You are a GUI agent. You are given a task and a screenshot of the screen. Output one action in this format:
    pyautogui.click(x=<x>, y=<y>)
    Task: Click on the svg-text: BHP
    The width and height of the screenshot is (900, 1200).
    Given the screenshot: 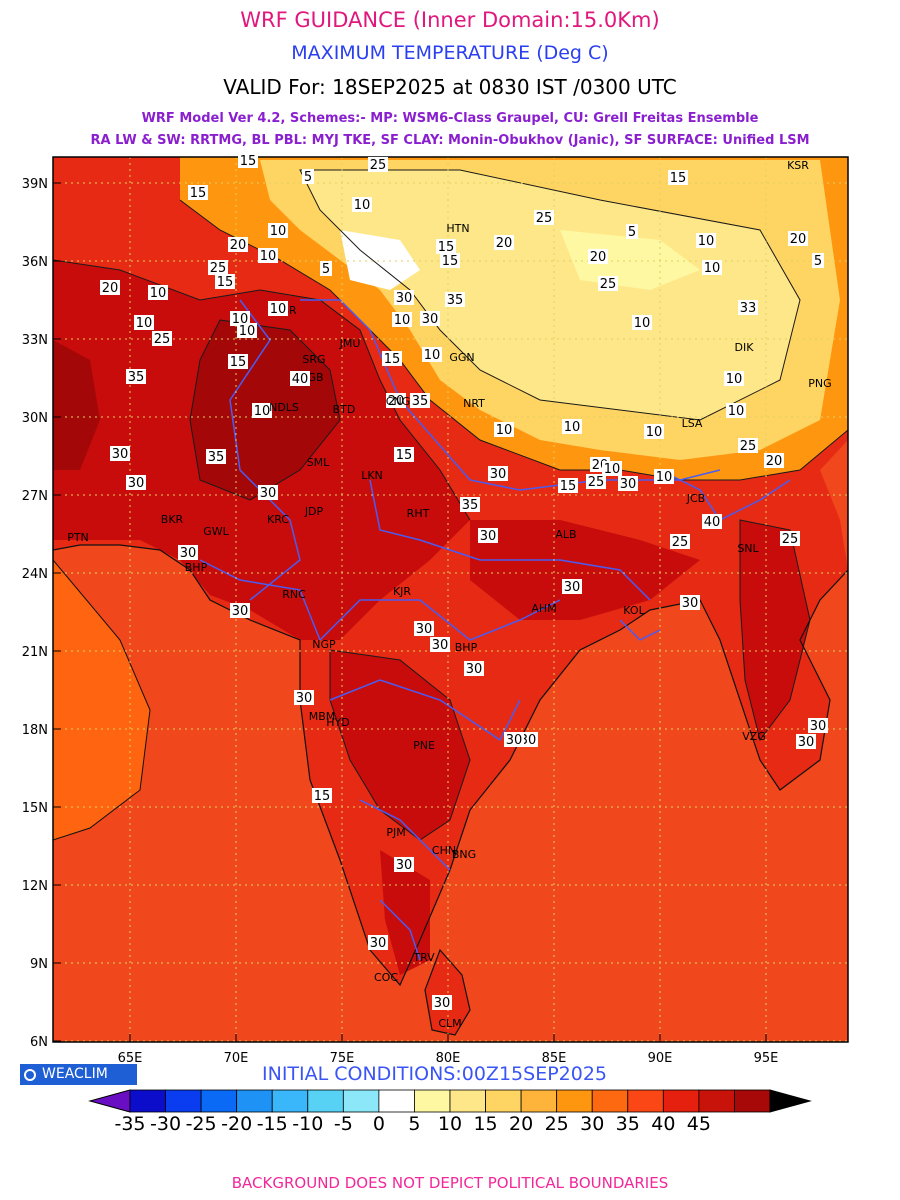 What is the action you would take?
    pyautogui.click(x=466, y=647)
    